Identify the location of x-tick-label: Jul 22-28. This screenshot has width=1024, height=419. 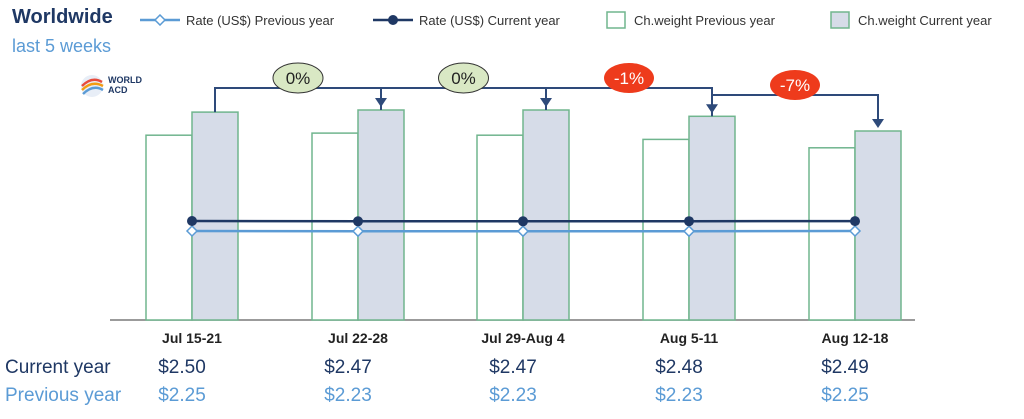
(358, 338).